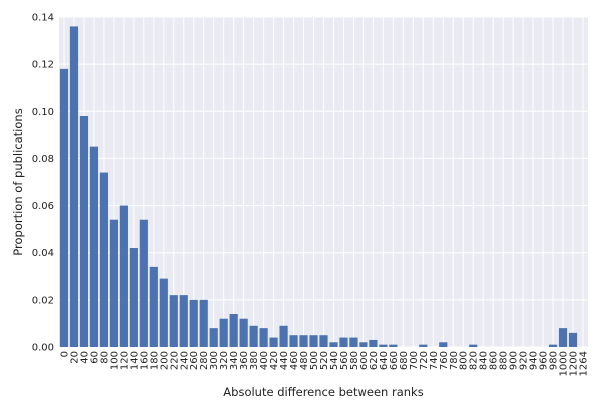 The image size is (600, 413). I want to click on x-tick-label: 160, so click(144, 360).